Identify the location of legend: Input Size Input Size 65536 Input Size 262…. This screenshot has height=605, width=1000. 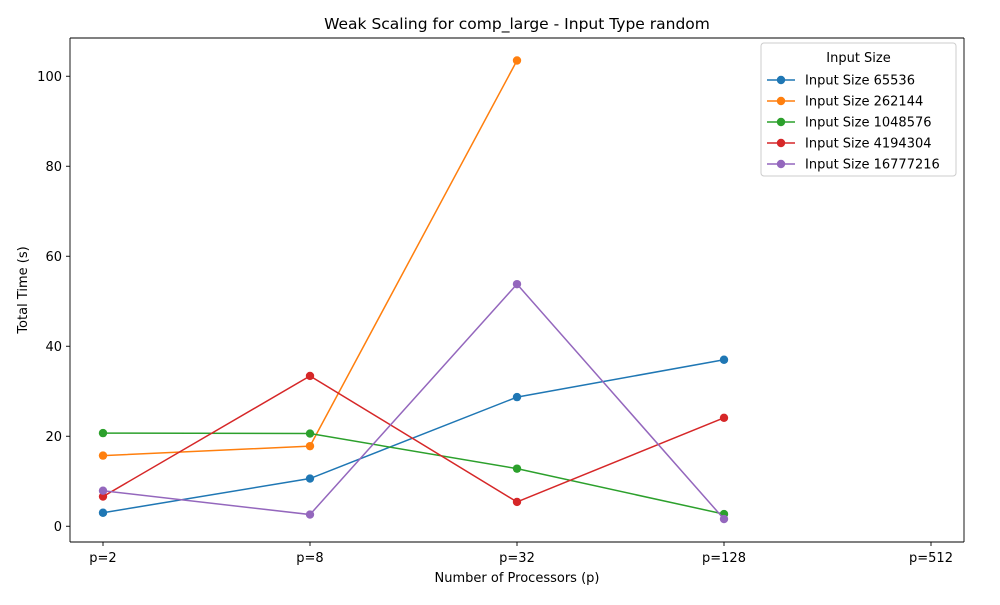
(858, 109).